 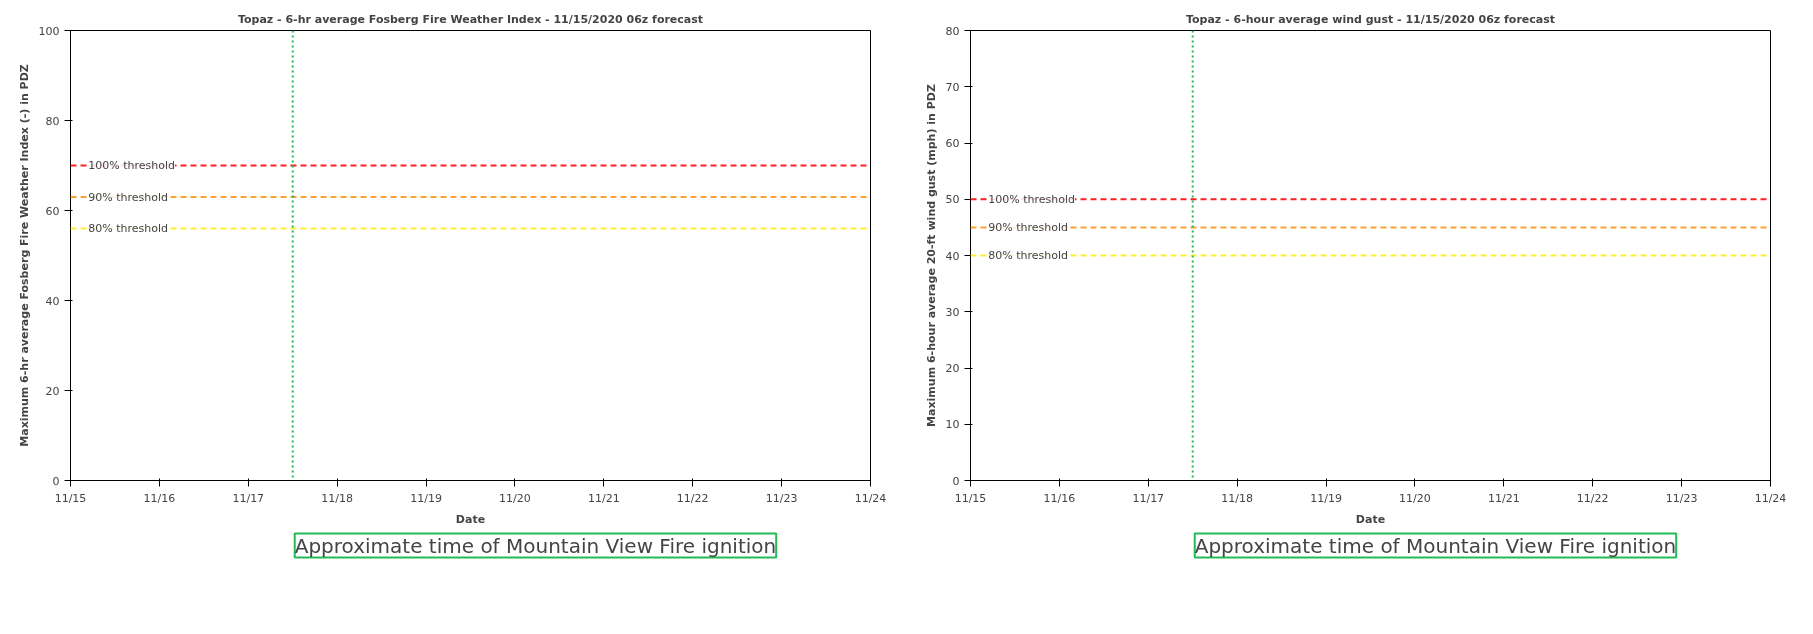 I want to click on y-tick-label: 50, so click(x=952, y=200).